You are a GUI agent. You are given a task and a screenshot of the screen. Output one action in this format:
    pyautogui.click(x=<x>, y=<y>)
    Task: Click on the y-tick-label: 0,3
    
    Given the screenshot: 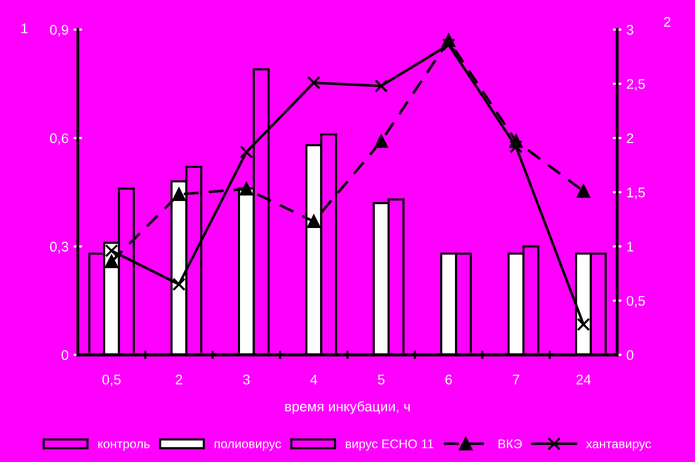 What is the action you would take?
    pyautogui.click(x=59, y=248)
    